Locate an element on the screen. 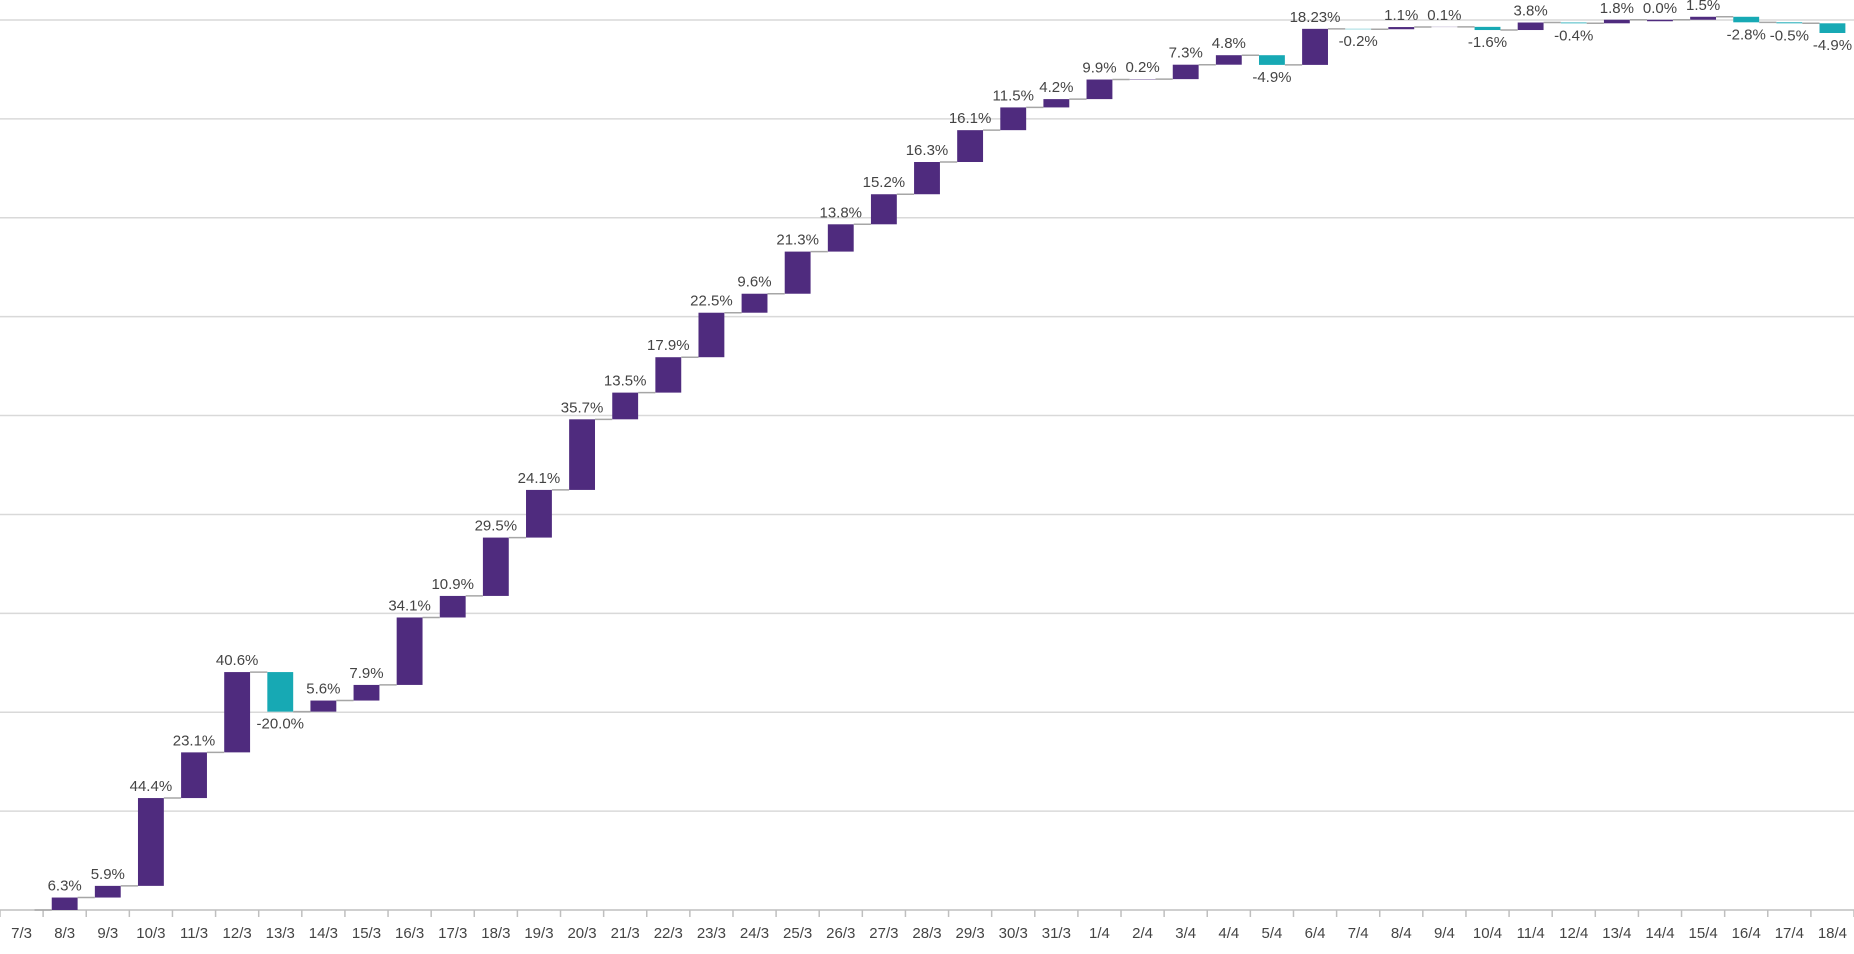  data-label: 24.1% is located at coordinates (539, 478).